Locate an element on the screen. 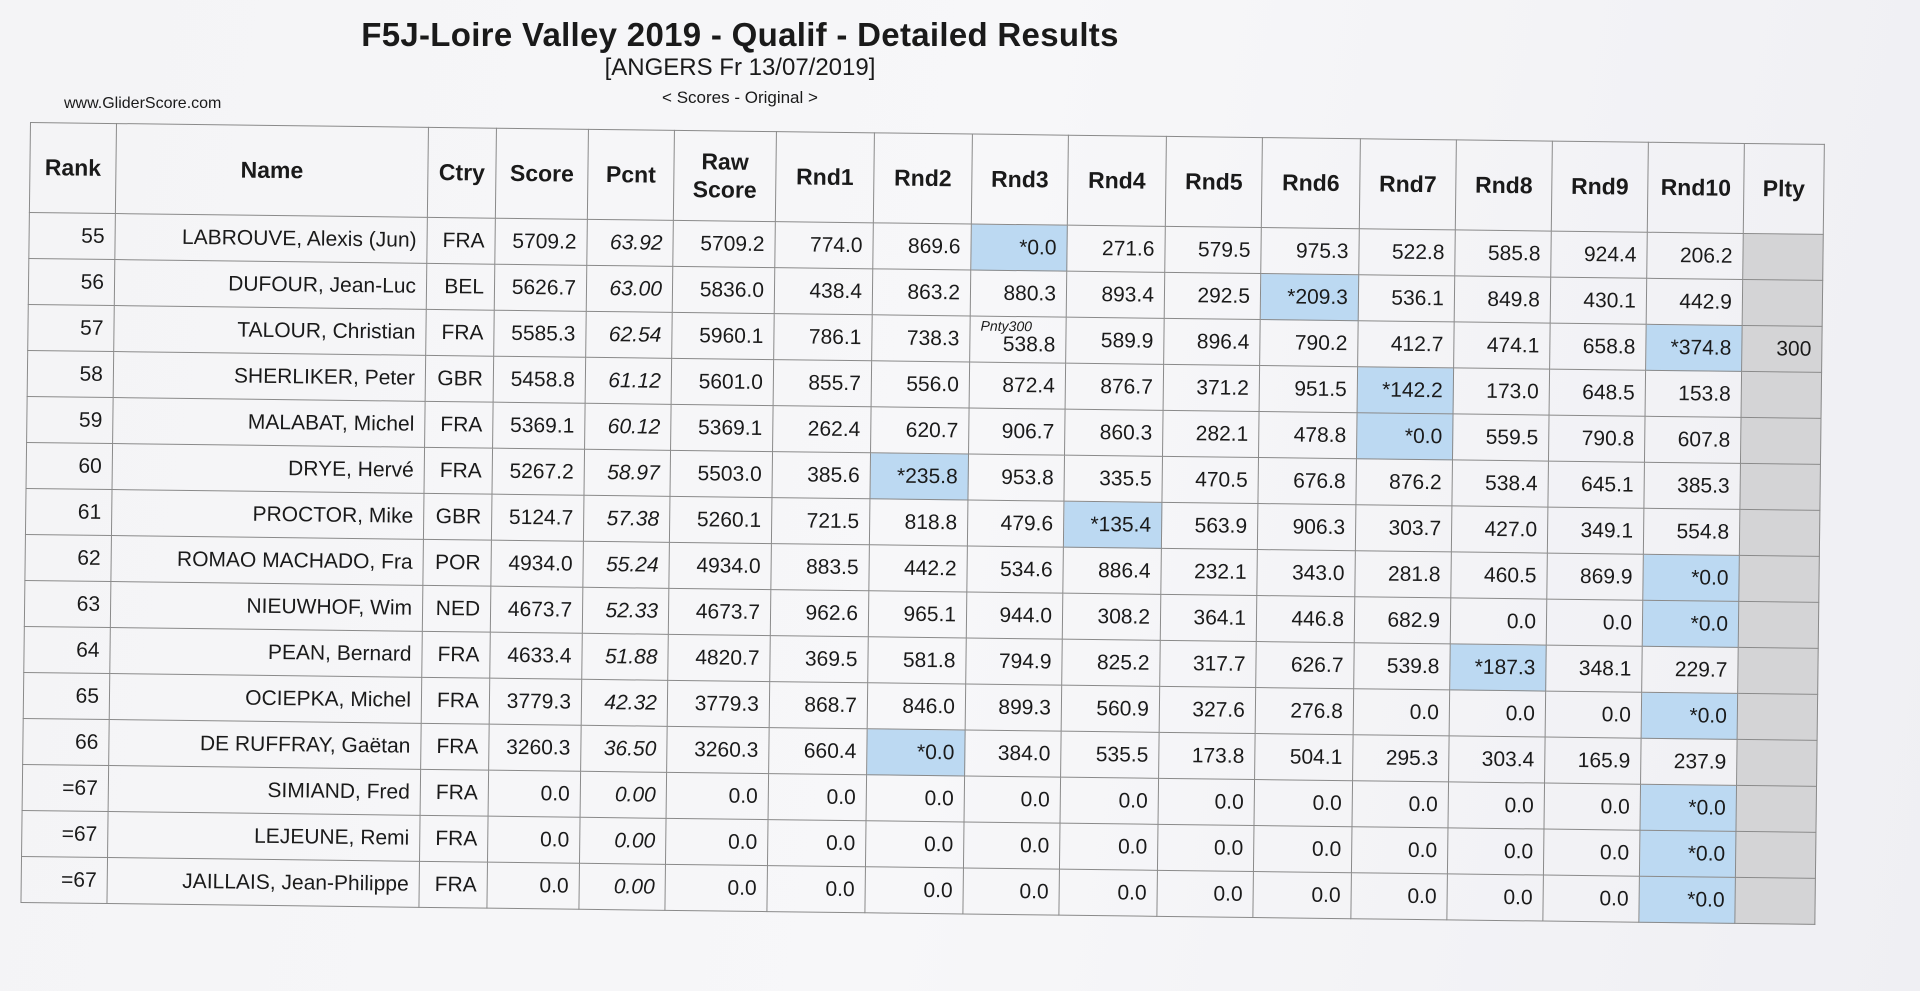 The width and height of the screenshot is (1920, 991). score-cell: 5369.1 is located at coordinates (539, 426).